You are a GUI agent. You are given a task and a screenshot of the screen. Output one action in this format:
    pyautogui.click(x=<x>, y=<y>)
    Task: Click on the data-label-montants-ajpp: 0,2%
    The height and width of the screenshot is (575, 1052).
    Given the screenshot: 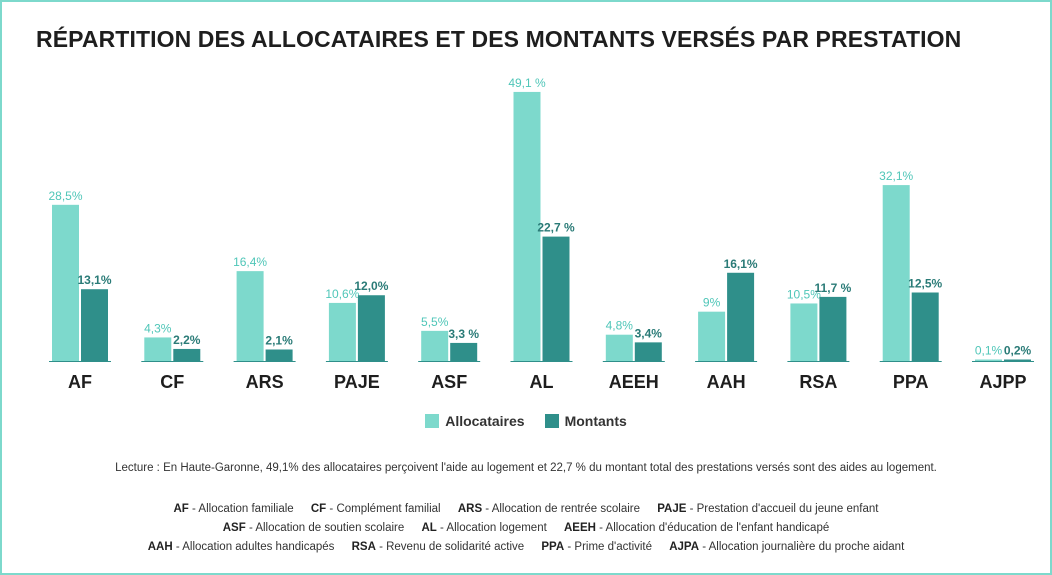 What is the action you would take?
    pyautogui.click(x=1018, y=351)
    